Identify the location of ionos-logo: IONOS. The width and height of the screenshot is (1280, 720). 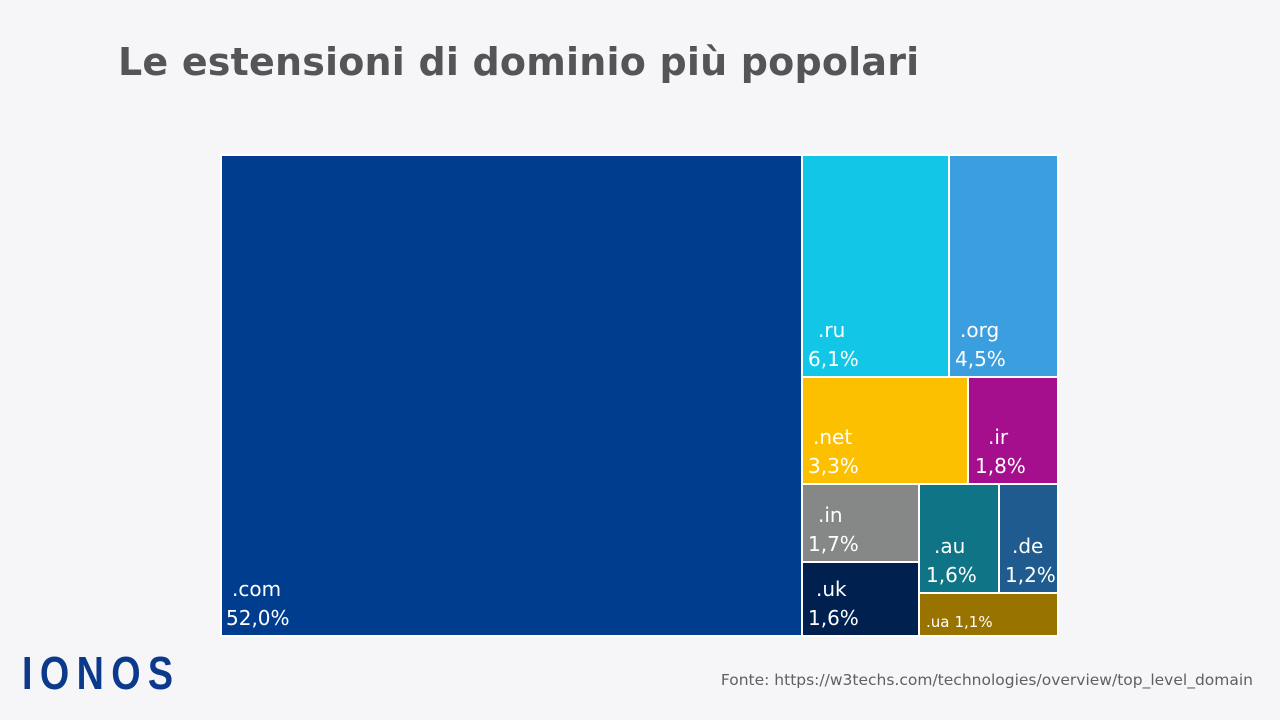
(101, 673).